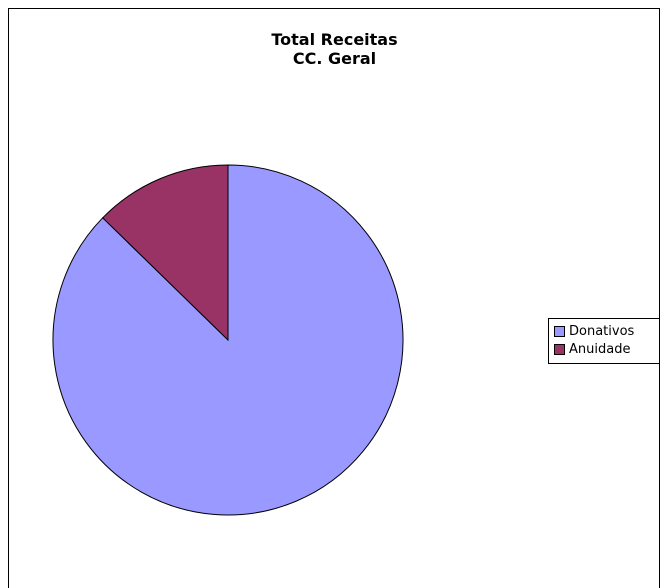  I want to click on chart-title-line-2: CC. Geral, so click(334, 58).